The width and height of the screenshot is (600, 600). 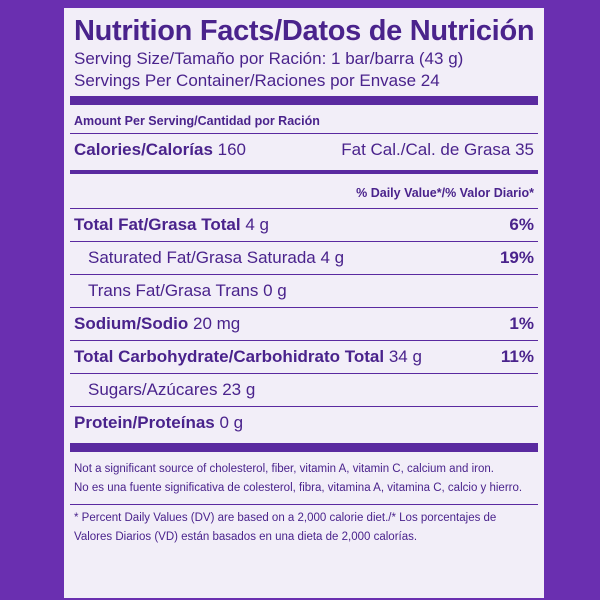 What do you see at coordinates (131, 323) in the screenshot?
I see `nutrient-label: Sodium/Sodio` at bounding box center [131, 323].